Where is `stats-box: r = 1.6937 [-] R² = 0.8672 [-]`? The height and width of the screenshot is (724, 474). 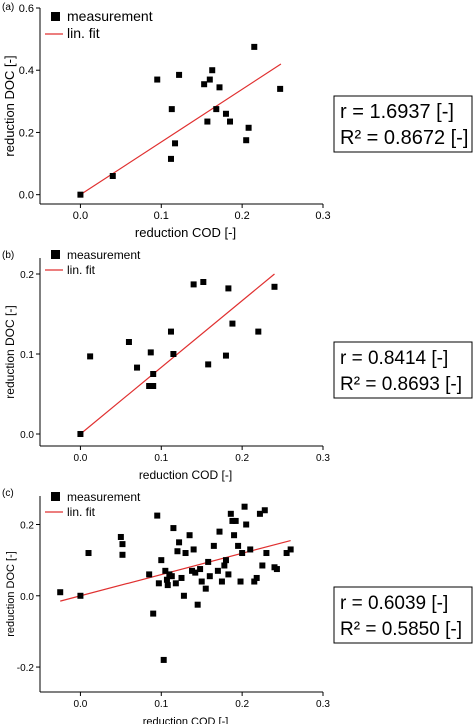 stats-box: r = 1.6937 [-] R² = 0.8672 [-] is located at coordinates (403, 124).